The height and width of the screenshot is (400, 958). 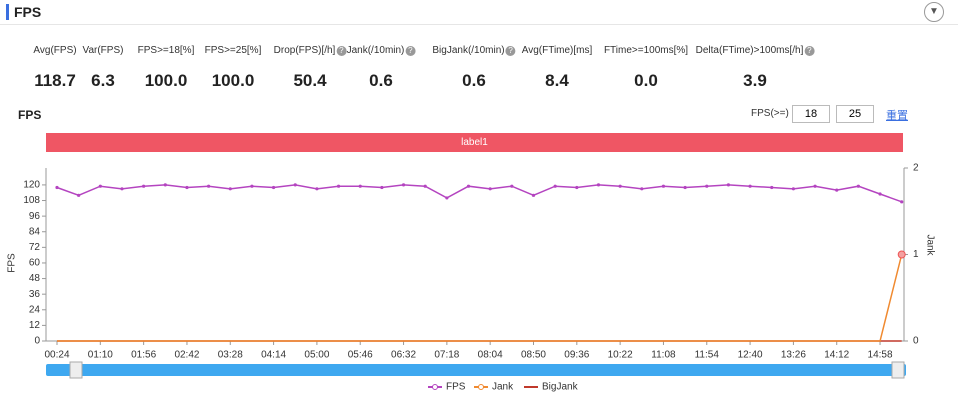 What do you see at coordinates (360, 355) in the screenshot?
I see `x-tick-label: 05:46` at bounding box center [360, 355].